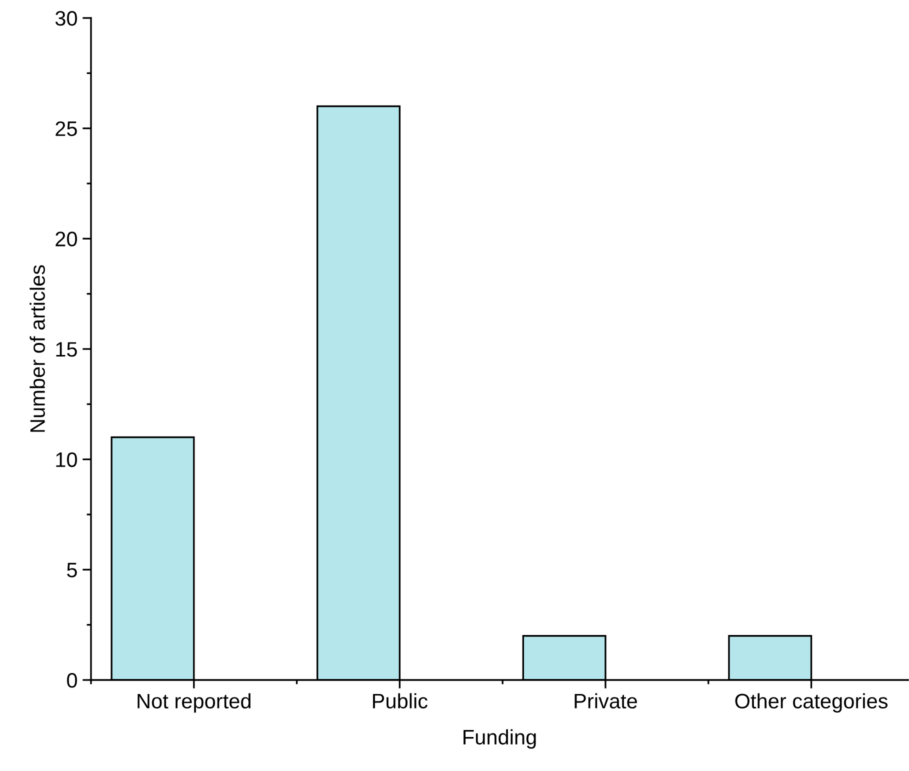  Describe the element at coordinates (194, 703) in the screenshot. I see `x-tick-label: Not reported` at that location.